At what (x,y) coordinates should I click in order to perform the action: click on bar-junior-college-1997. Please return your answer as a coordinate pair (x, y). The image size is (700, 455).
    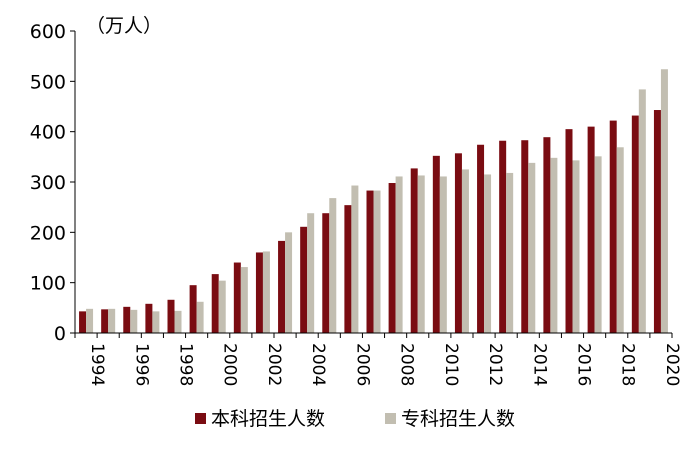
    Looking at the image, I should click on (156, 322).